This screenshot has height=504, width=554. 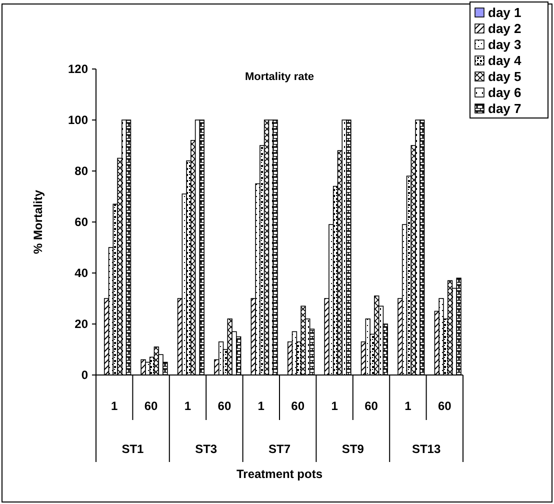 What do you see at coordinates (133, 449) in the screenshot?
I see `text: ST1` at bounding box center [133, 449].